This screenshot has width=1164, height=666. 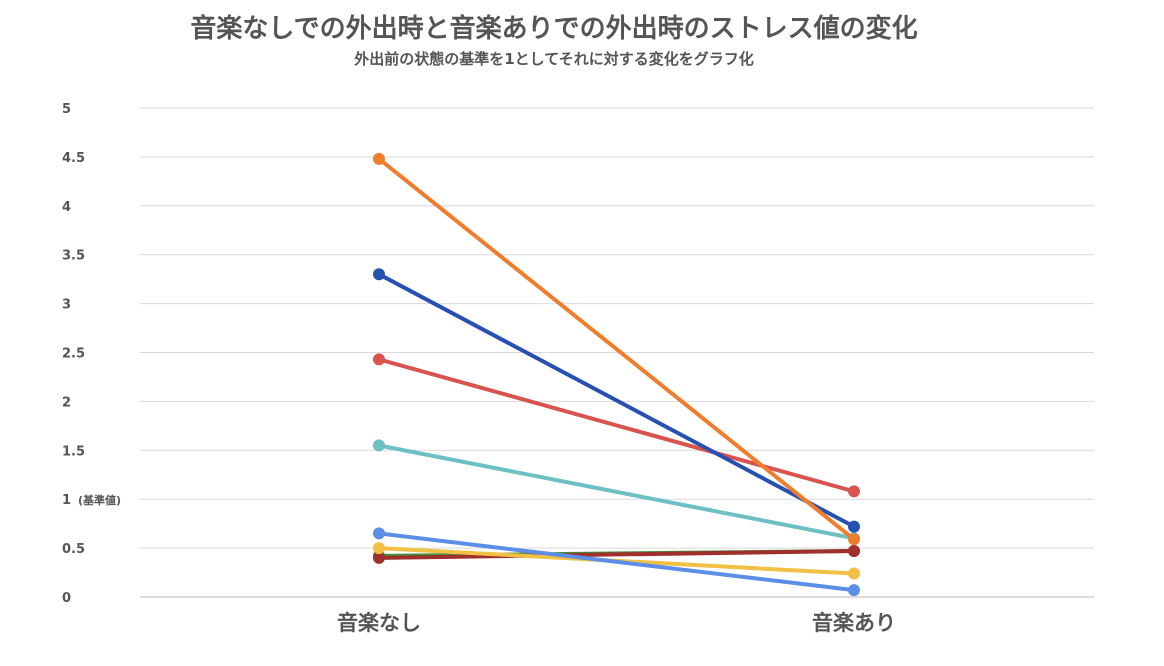 I want to click on x-tick-label: 音楽あり, so click(x=854, y=623).